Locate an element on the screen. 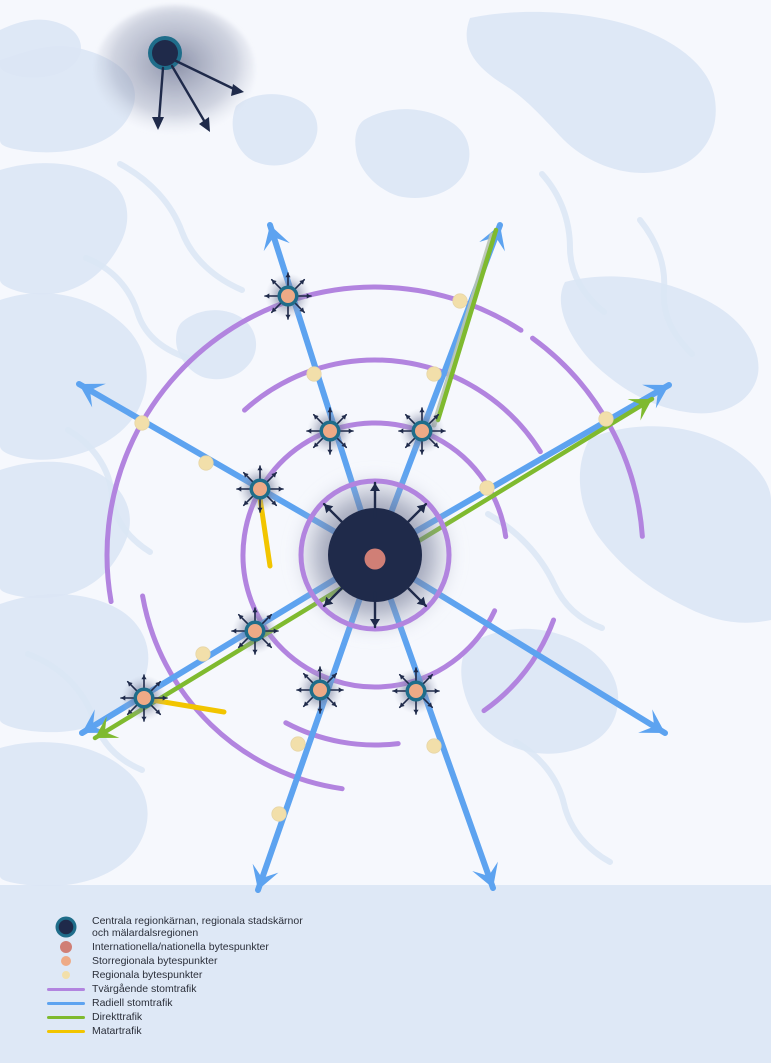 The width and height of the screenshot is (771, 1063). legend-label-international: Internationella/nationella bytespunkter is located at coordinates (180, 947).